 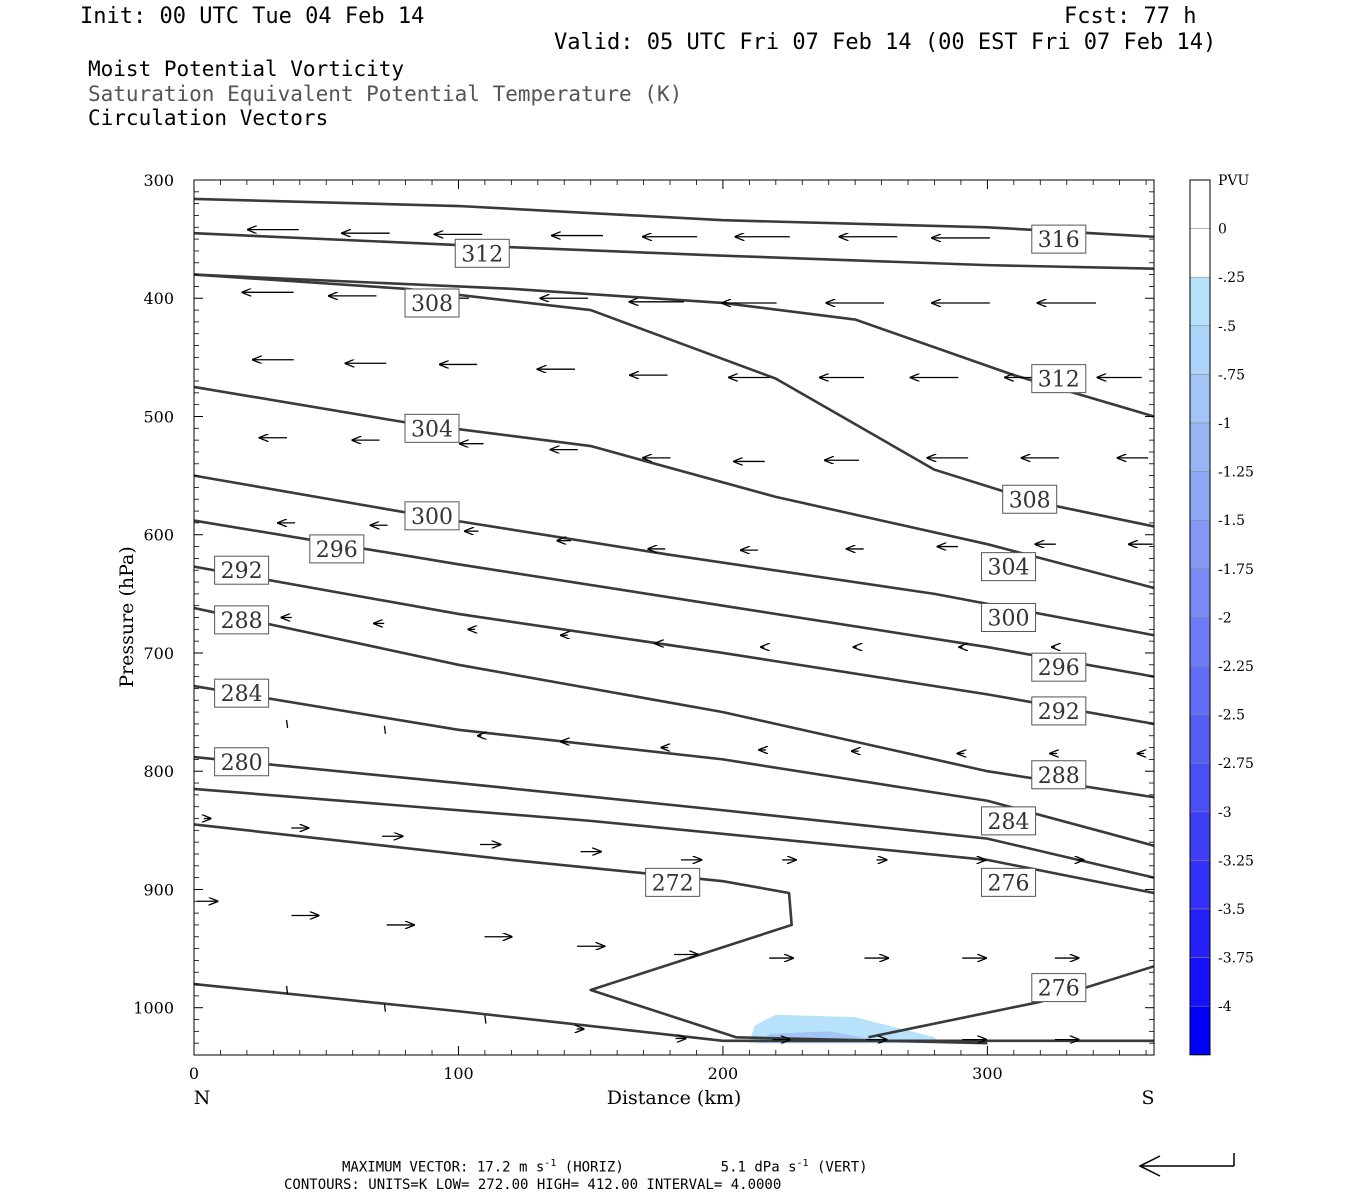 I want to click on colorbar-unit: PVU, so click(x=1234, y=181).